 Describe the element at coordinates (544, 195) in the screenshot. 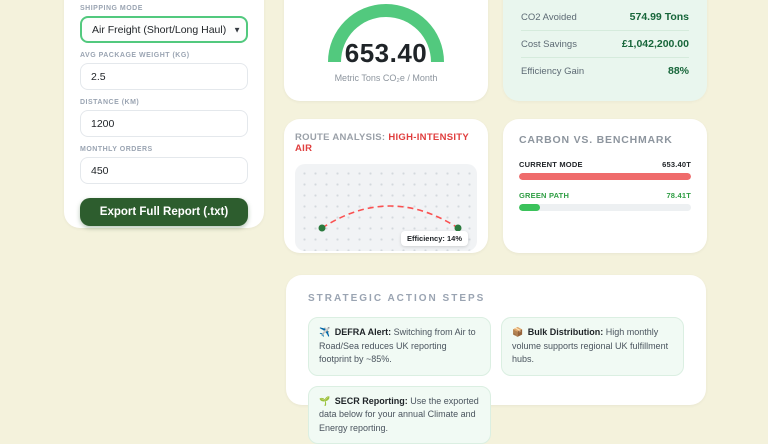

I see `bar-label: GREEN PATH` at that location.